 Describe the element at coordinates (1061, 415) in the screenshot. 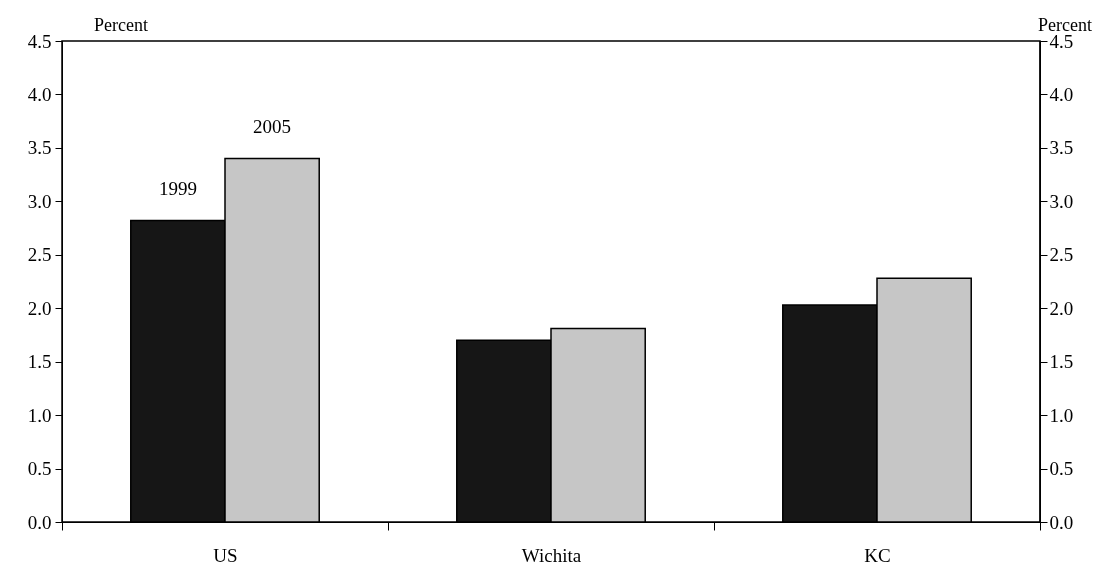

I see `y2-tick-label: 1.0` at that location.